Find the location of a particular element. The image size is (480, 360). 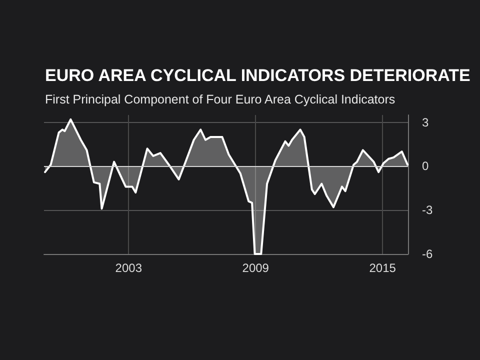

y-tick-label: 0 is located at coordinates (425, 166).